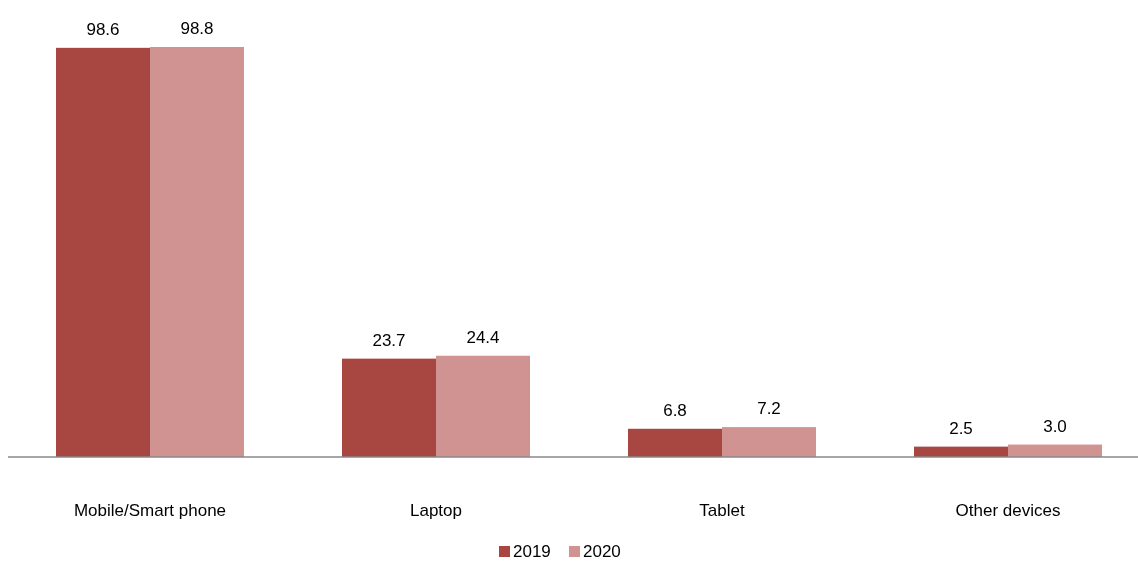  What do you see at coordinates (1008, 510) in the screenshot?
I see `x-tick-label: Other devices` at bounding box center [1008, 510].